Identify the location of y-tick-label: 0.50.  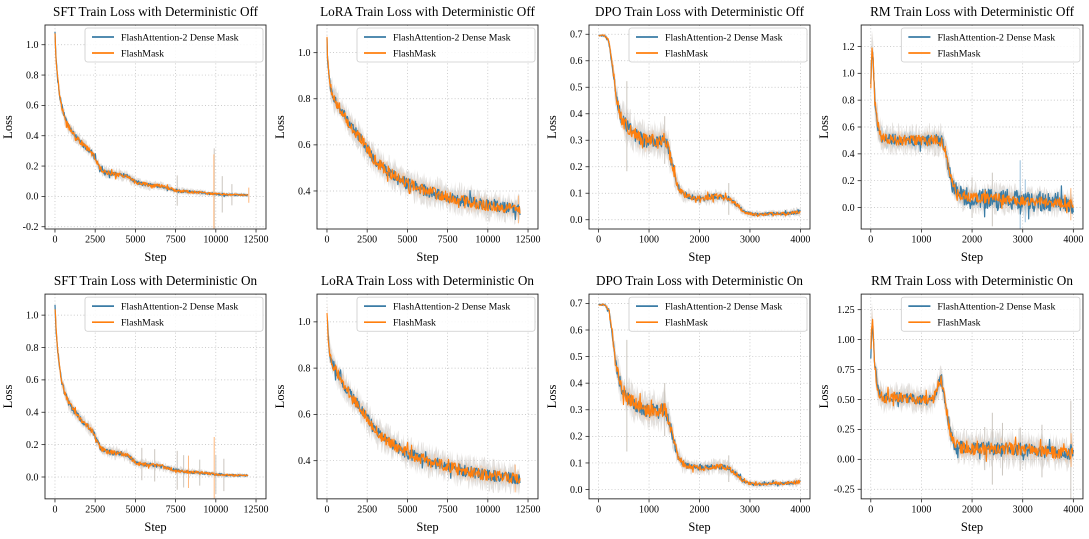
(846, 400).